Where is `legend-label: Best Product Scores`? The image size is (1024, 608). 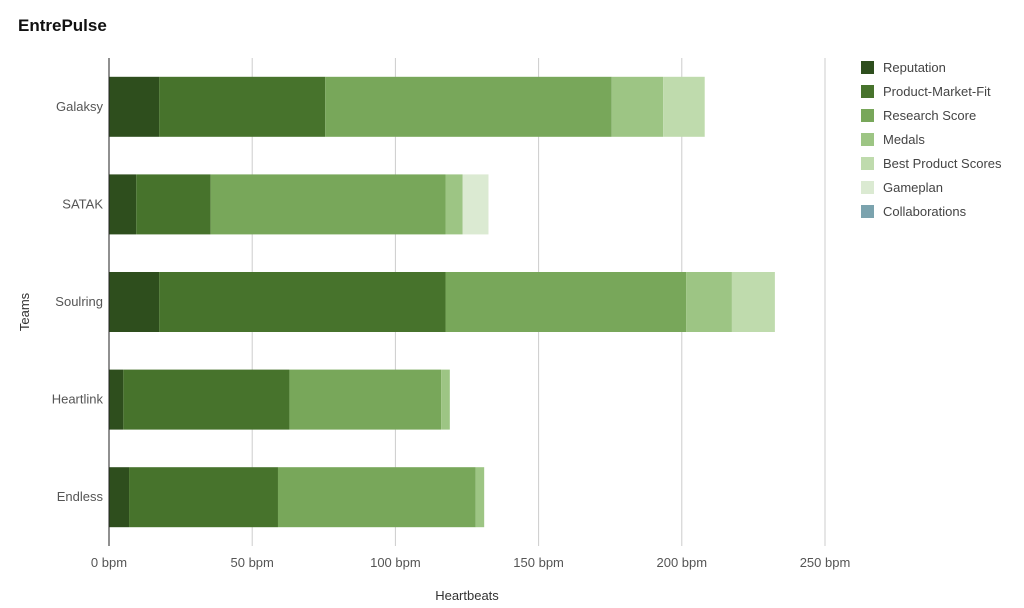
legend-label: Best Product Scores is located at coordinates (942, 163).